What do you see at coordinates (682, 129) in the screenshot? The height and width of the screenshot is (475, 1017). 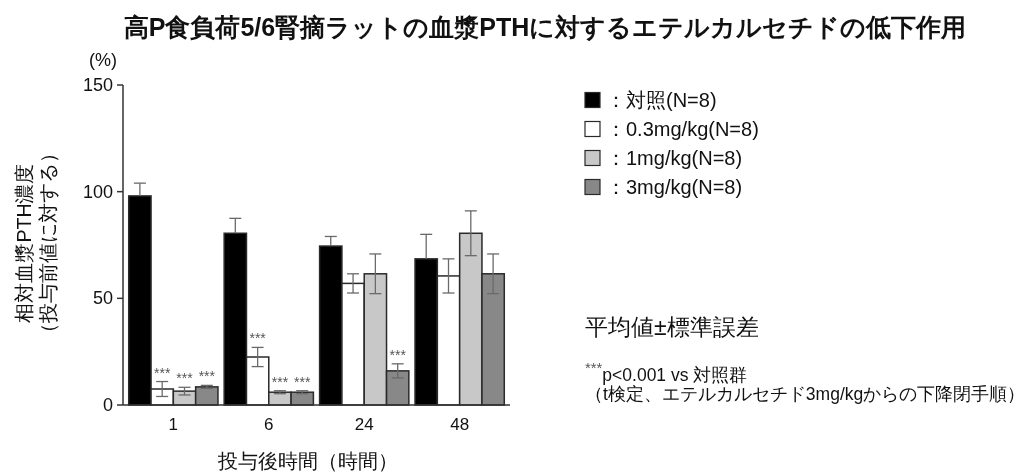 I see `legend-label: ：0.3mg/kg(N=8)` at bounding box center [682, 129].